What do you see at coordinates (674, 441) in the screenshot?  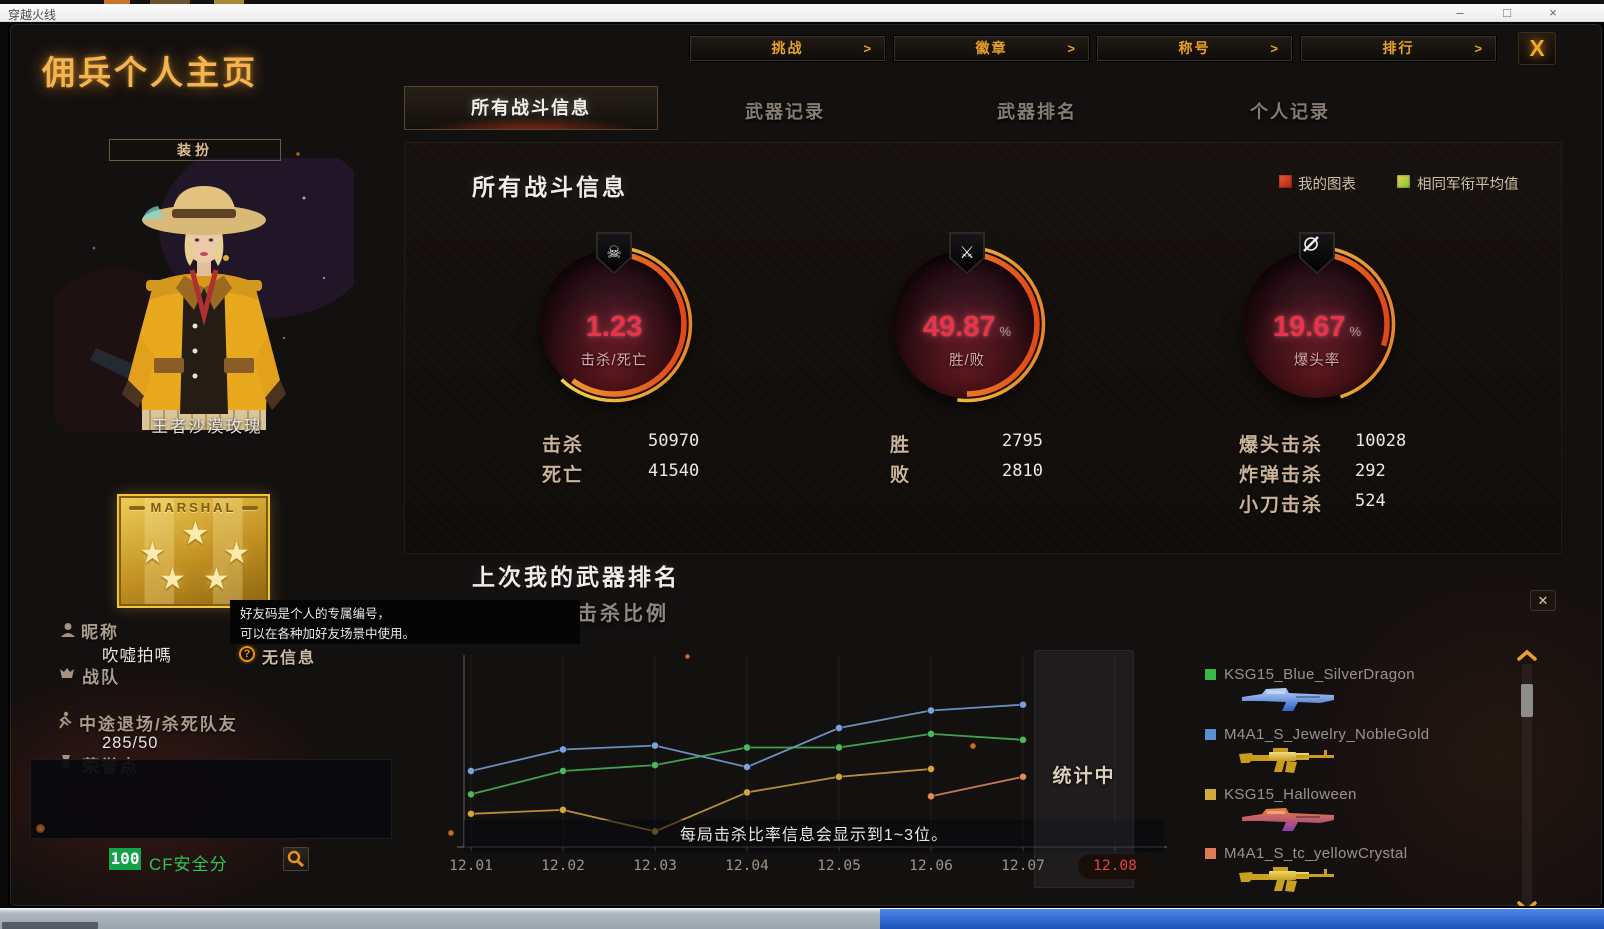 I see `stat-value: 50970` at bounding box center [674, 441].